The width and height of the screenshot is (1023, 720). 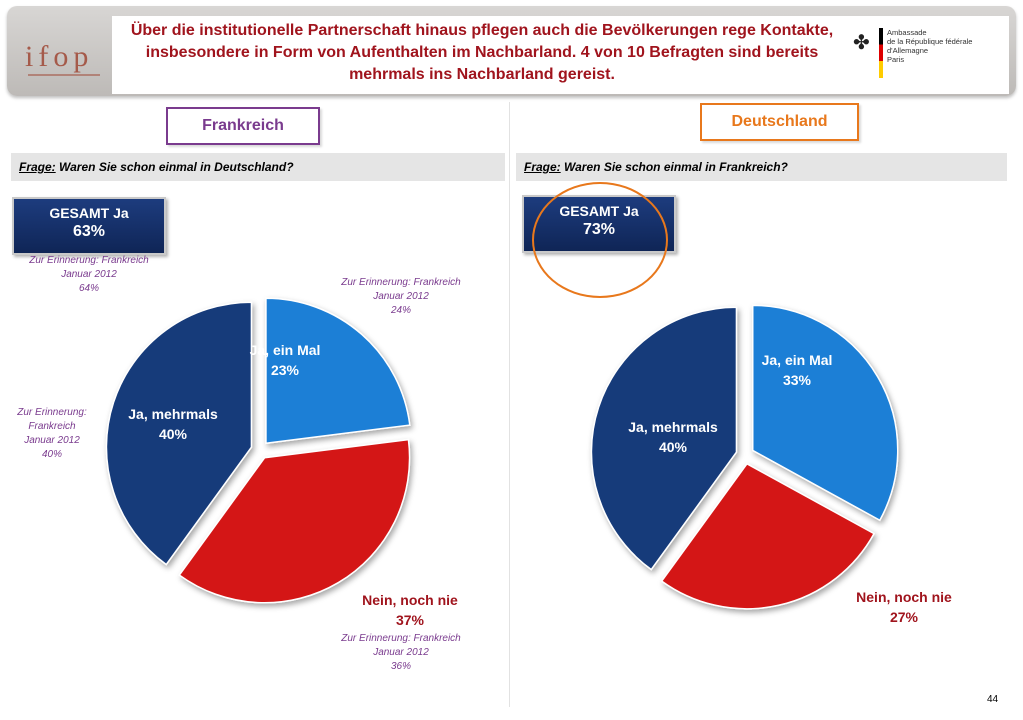 What do you see at coordinates (400, 666) in the screenshot?
I see `note-line: 36%` at bounding box center [400, 666].